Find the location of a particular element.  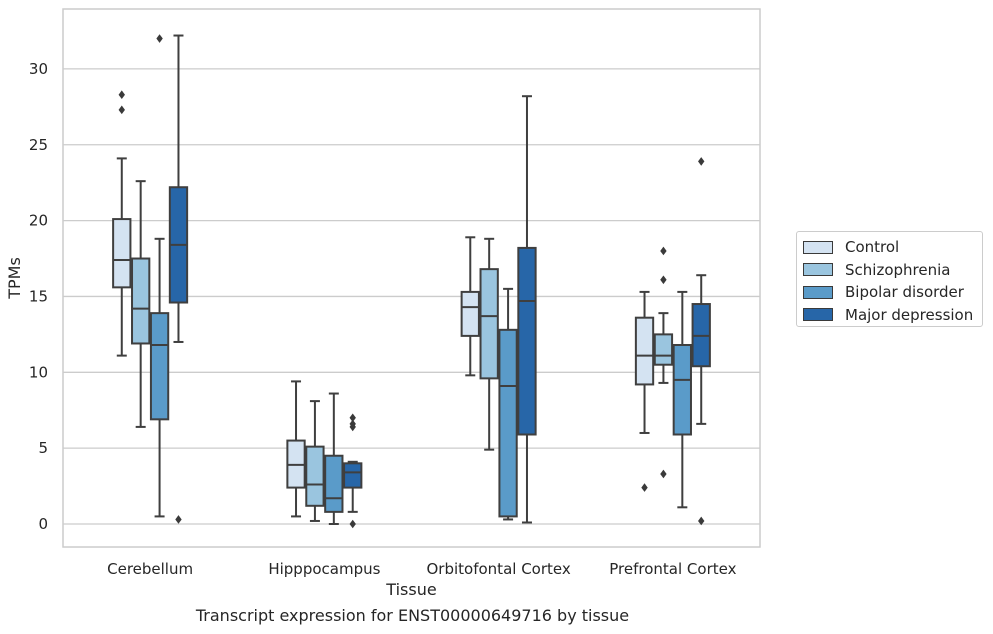

x-axis-label: Tissue is located at coordinates (410, 589).